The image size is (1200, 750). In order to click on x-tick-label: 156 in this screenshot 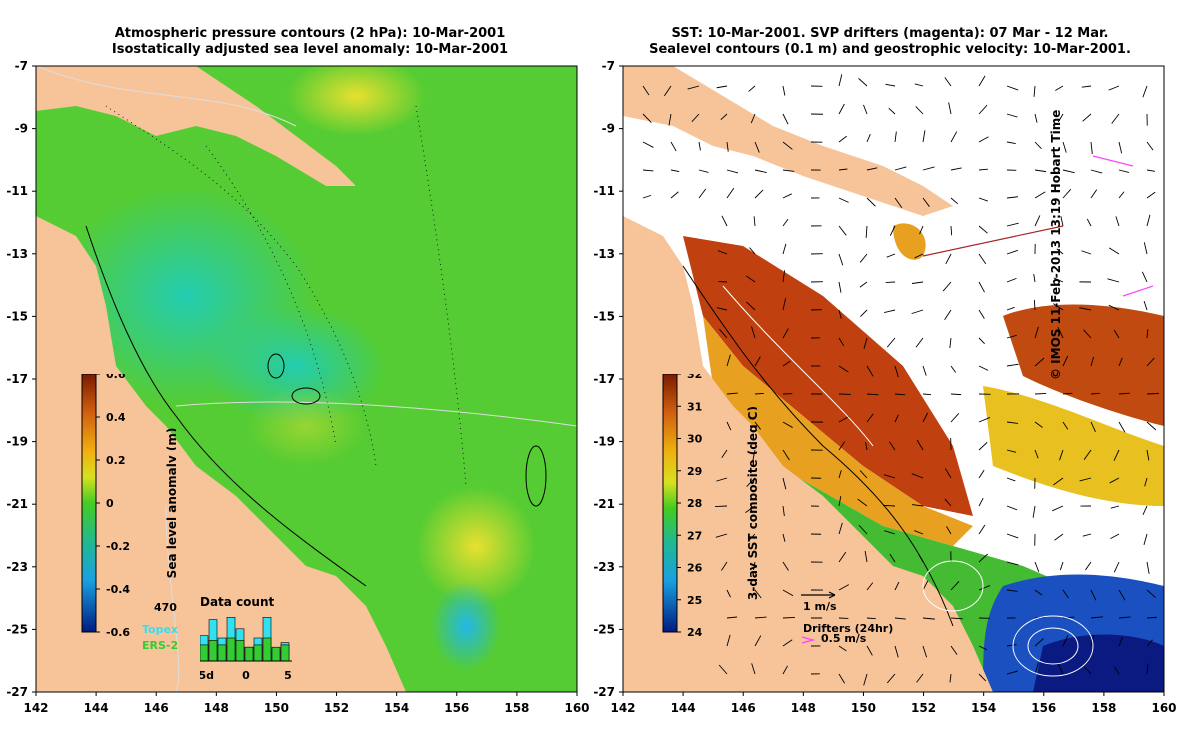, I will do `click(456, 708)`.